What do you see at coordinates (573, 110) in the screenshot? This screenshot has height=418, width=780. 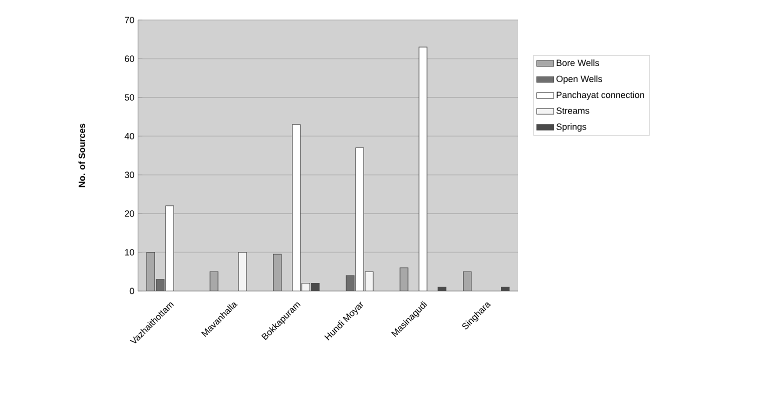 I see `legend-label: Streams` at bounding box center [573, 110].